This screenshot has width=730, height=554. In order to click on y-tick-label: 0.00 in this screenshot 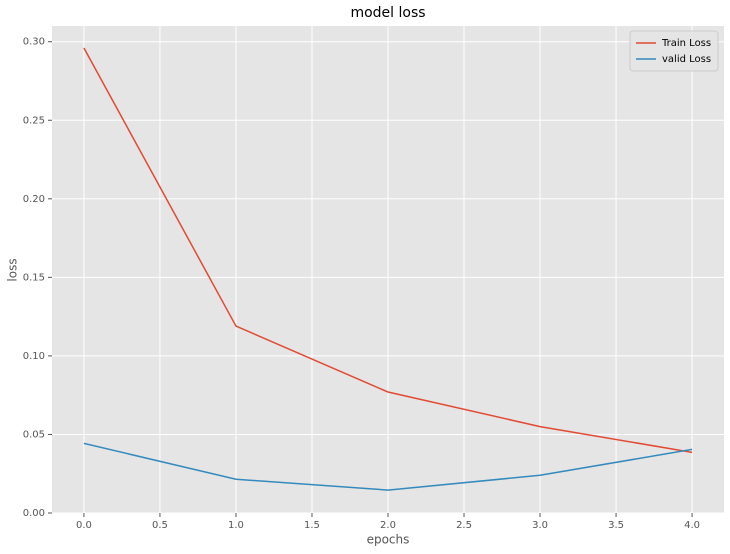, I will do `click(34, 513)`.